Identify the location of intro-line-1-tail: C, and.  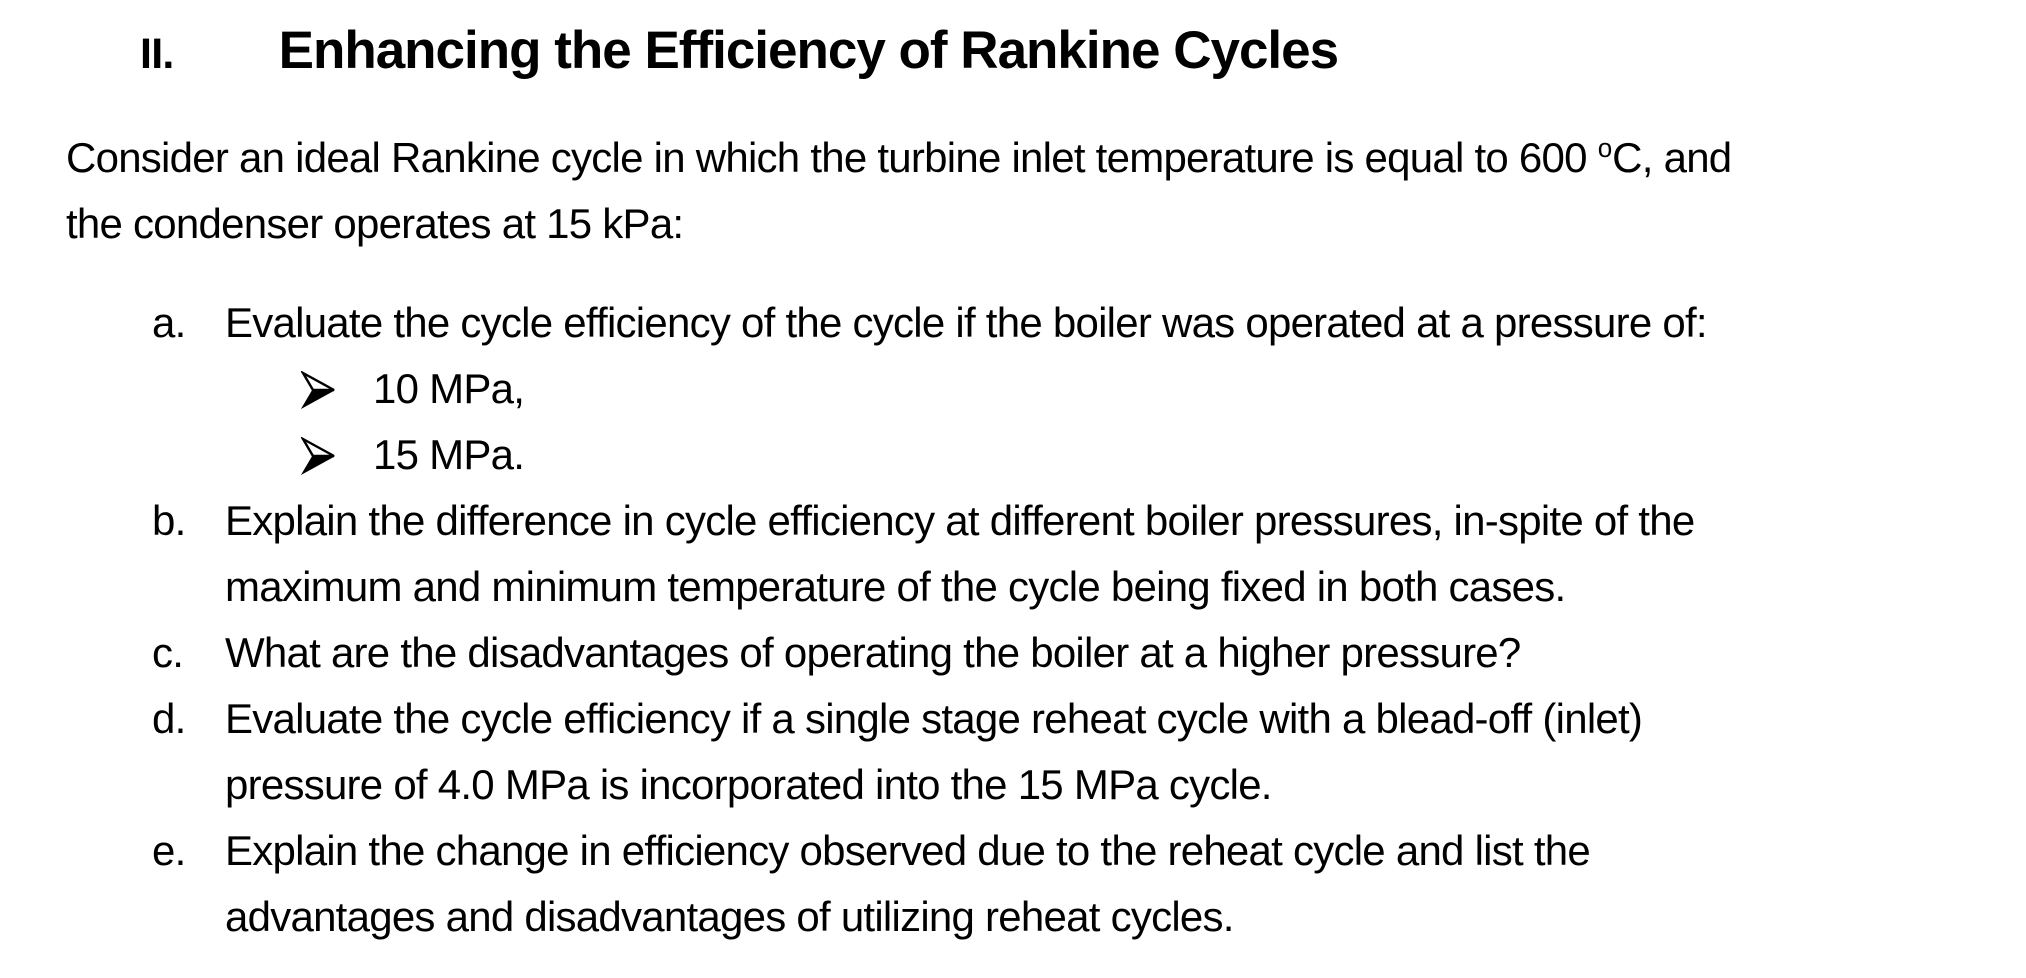
(1672, 157).